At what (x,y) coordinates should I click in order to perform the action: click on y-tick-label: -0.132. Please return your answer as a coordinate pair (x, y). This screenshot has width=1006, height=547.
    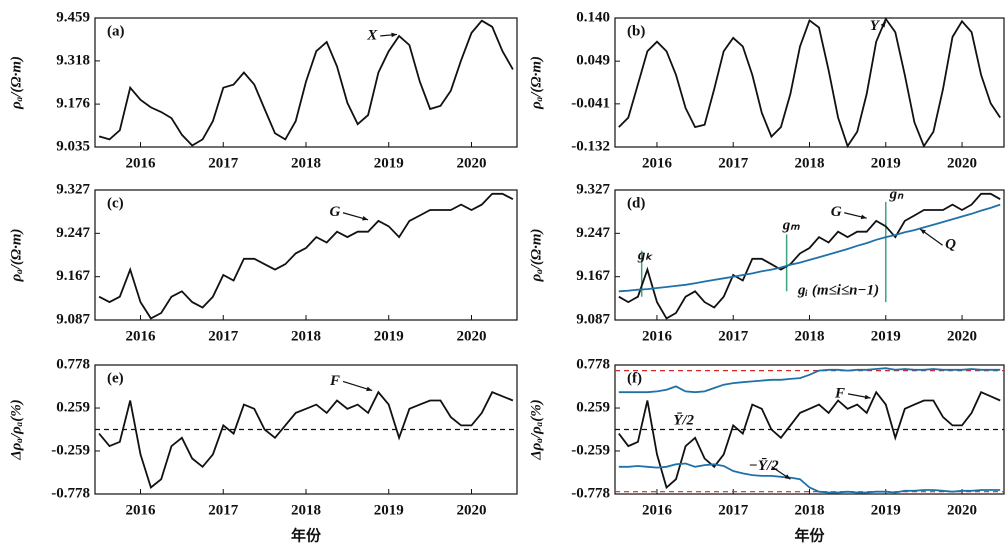
    Looking at the image, I should click on (590, 146).